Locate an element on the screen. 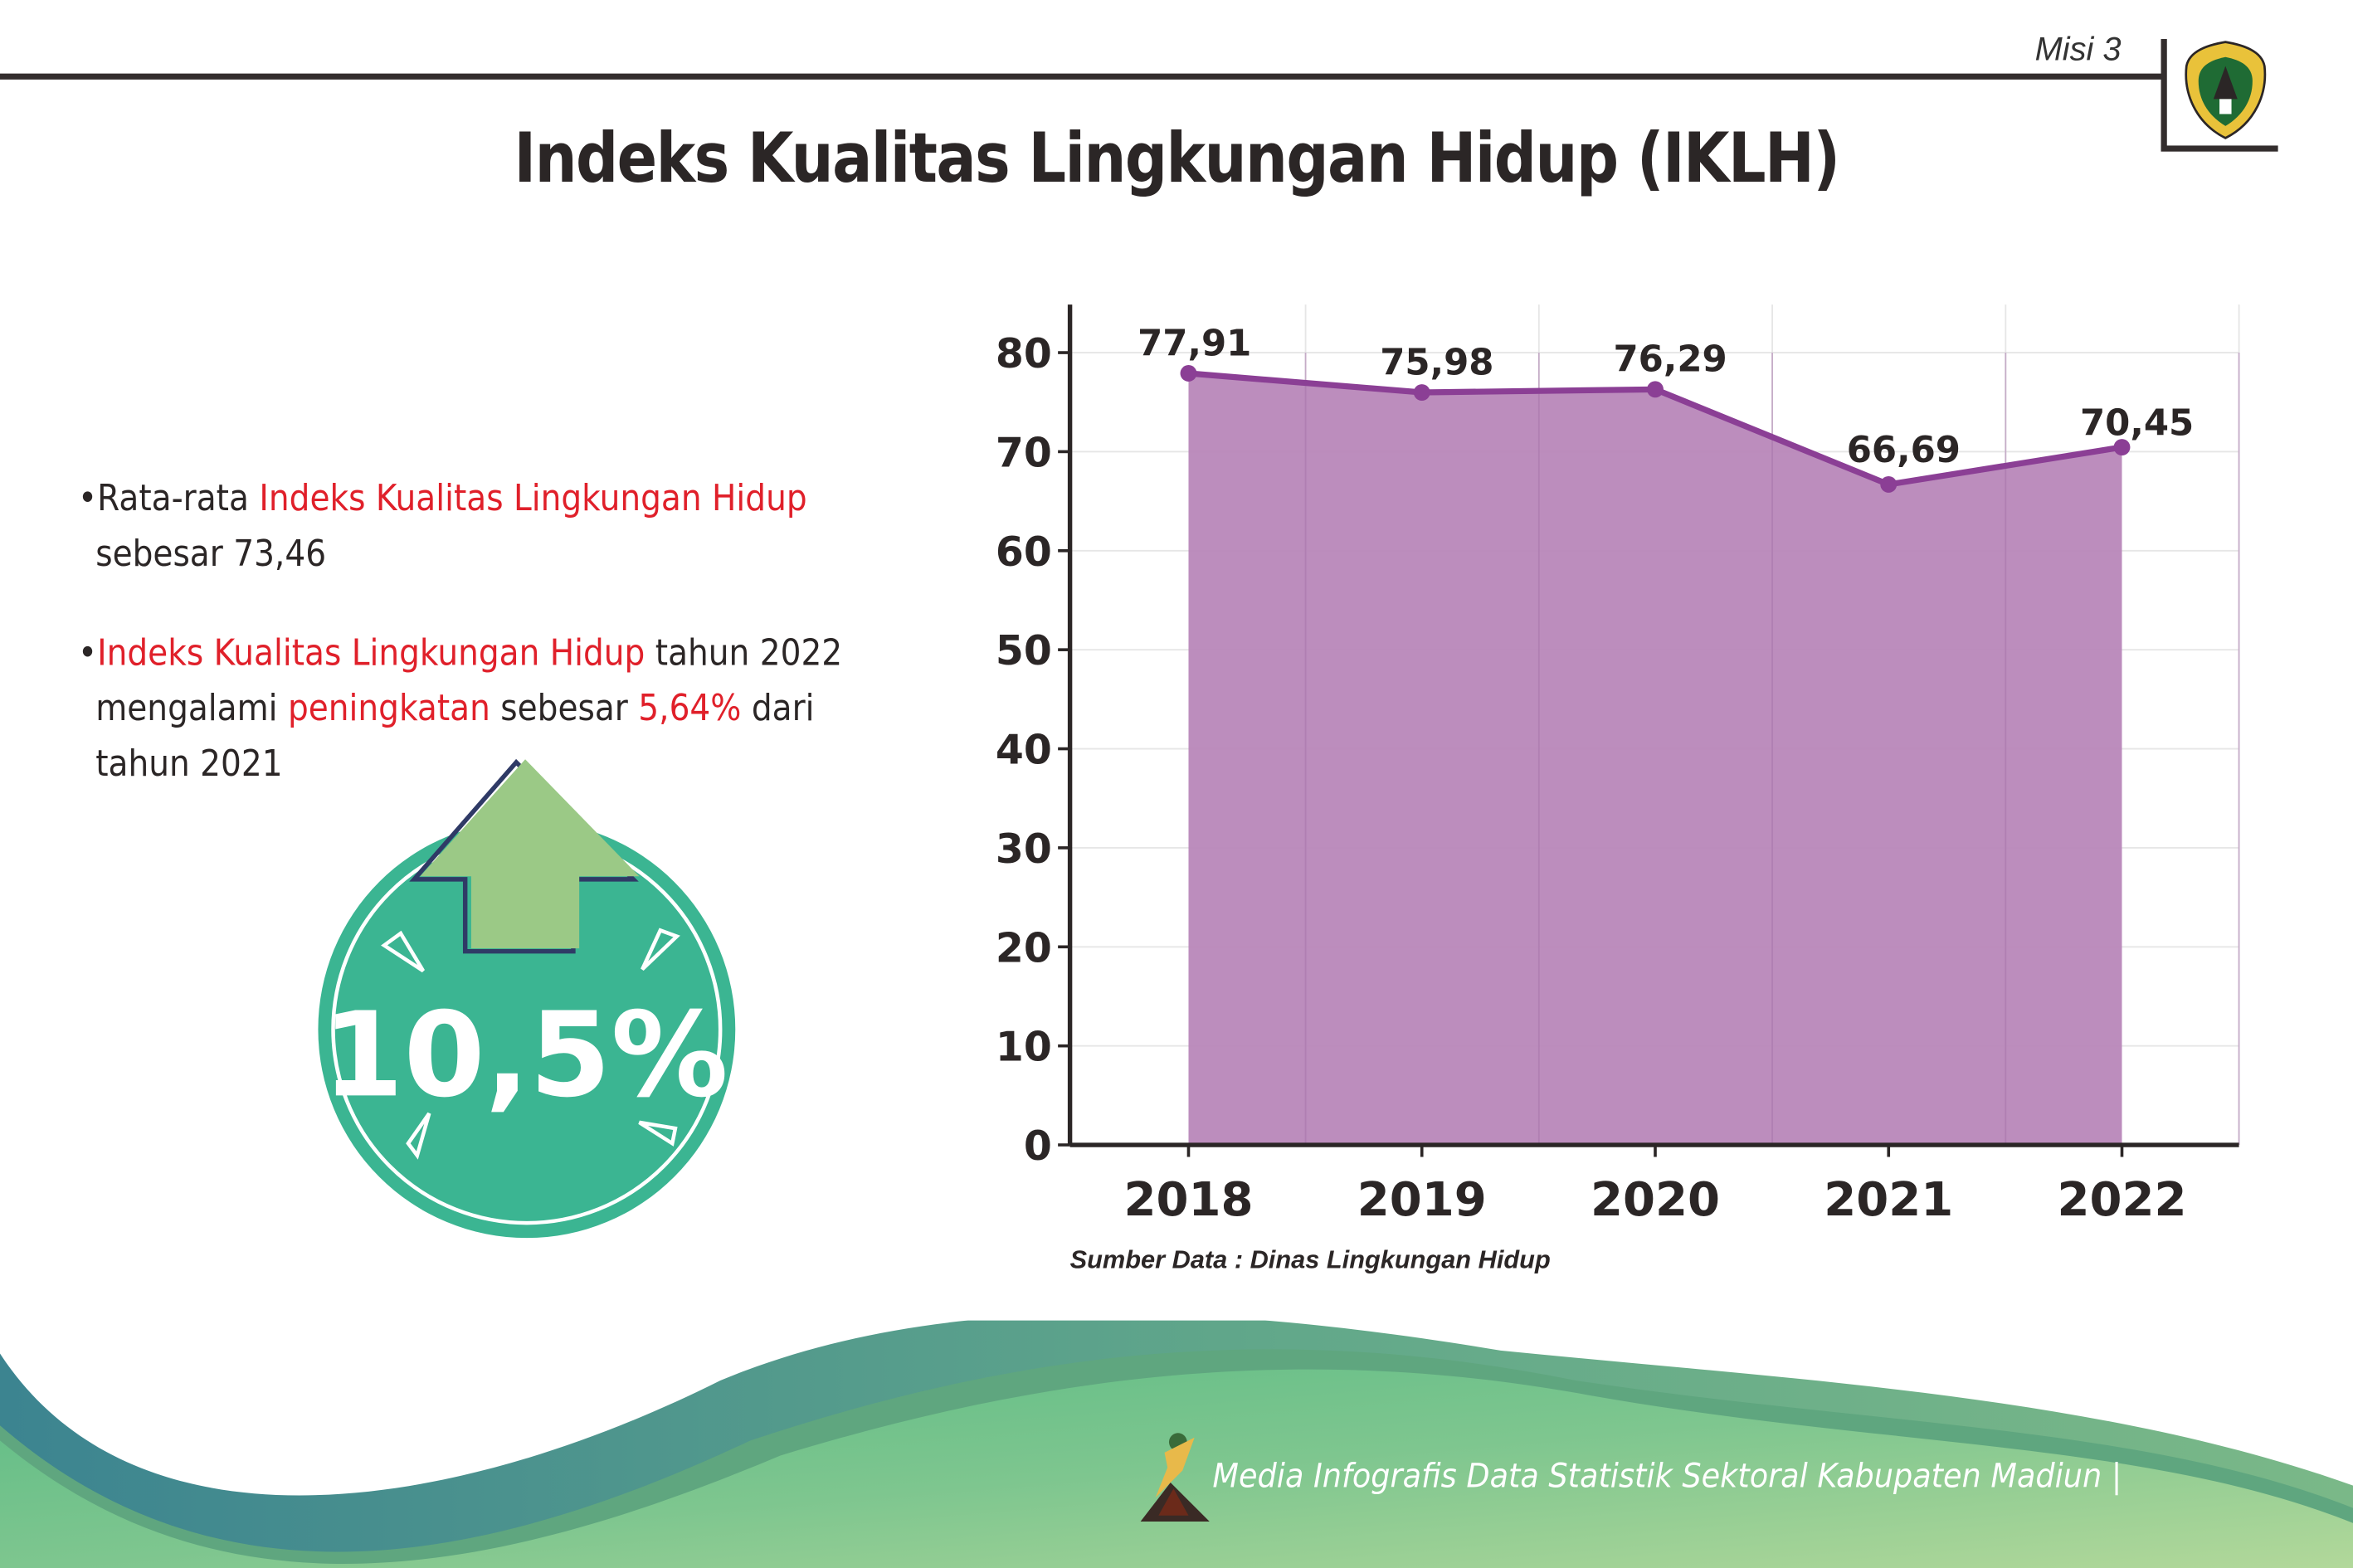  x-tick-label: 2019 is located at coordinates (1422, 1200).